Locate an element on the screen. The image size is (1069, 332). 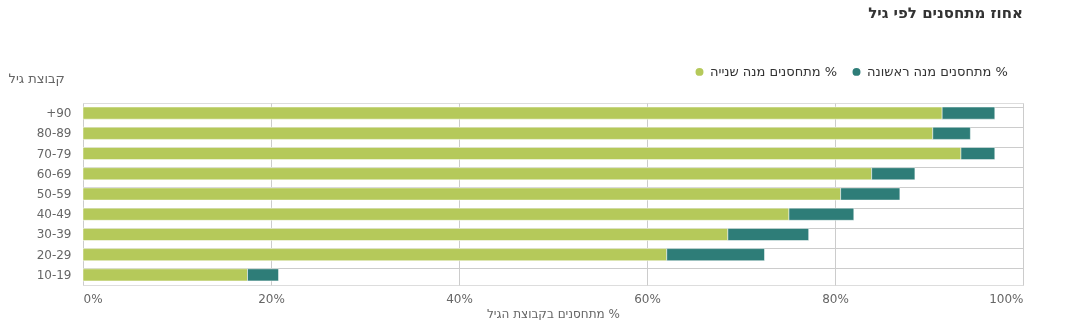
y-tick-label: 60-69 is located at coordinates (54, 173).